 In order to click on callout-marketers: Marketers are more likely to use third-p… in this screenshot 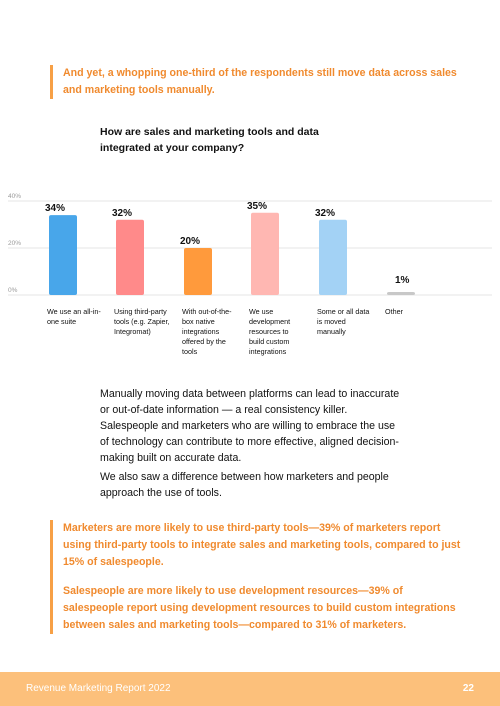, I will do `click(262, 545)`.